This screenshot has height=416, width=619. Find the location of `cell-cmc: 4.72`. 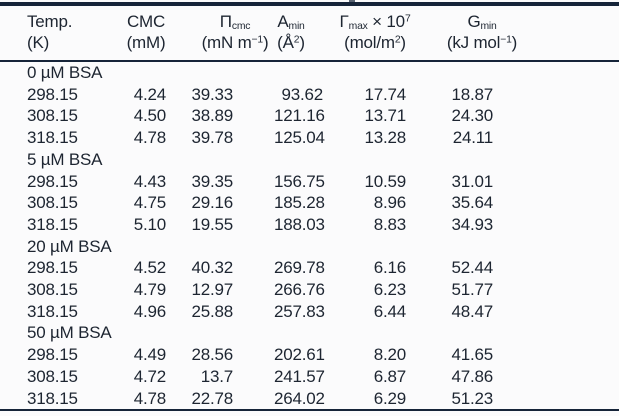

cell-cmc: 4.72 is located at coordinates (149, 376).